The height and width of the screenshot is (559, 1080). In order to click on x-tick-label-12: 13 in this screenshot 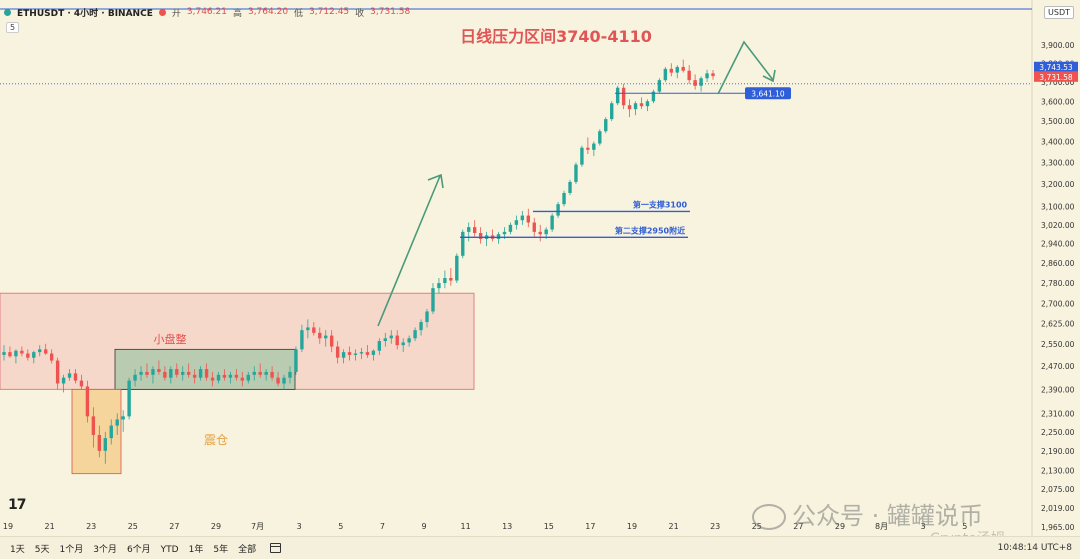, I will do `click(507, 526)`.